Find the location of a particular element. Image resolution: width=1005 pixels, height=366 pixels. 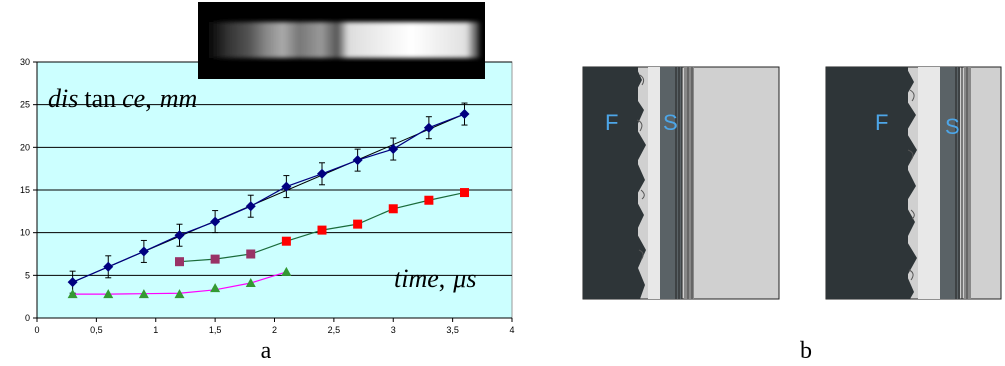

x-tick-label: 2,5 is located at coordinates (334, 330).